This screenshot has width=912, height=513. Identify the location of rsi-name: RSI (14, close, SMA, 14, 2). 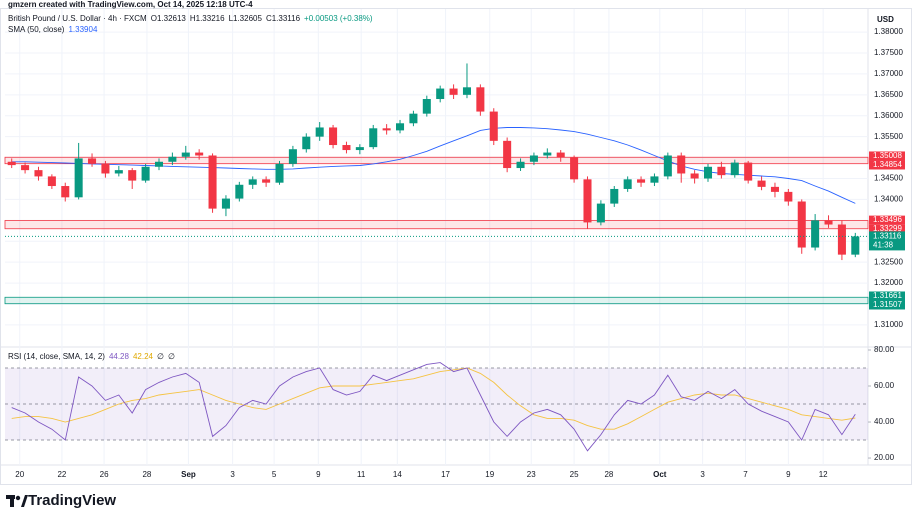
(56, 356).